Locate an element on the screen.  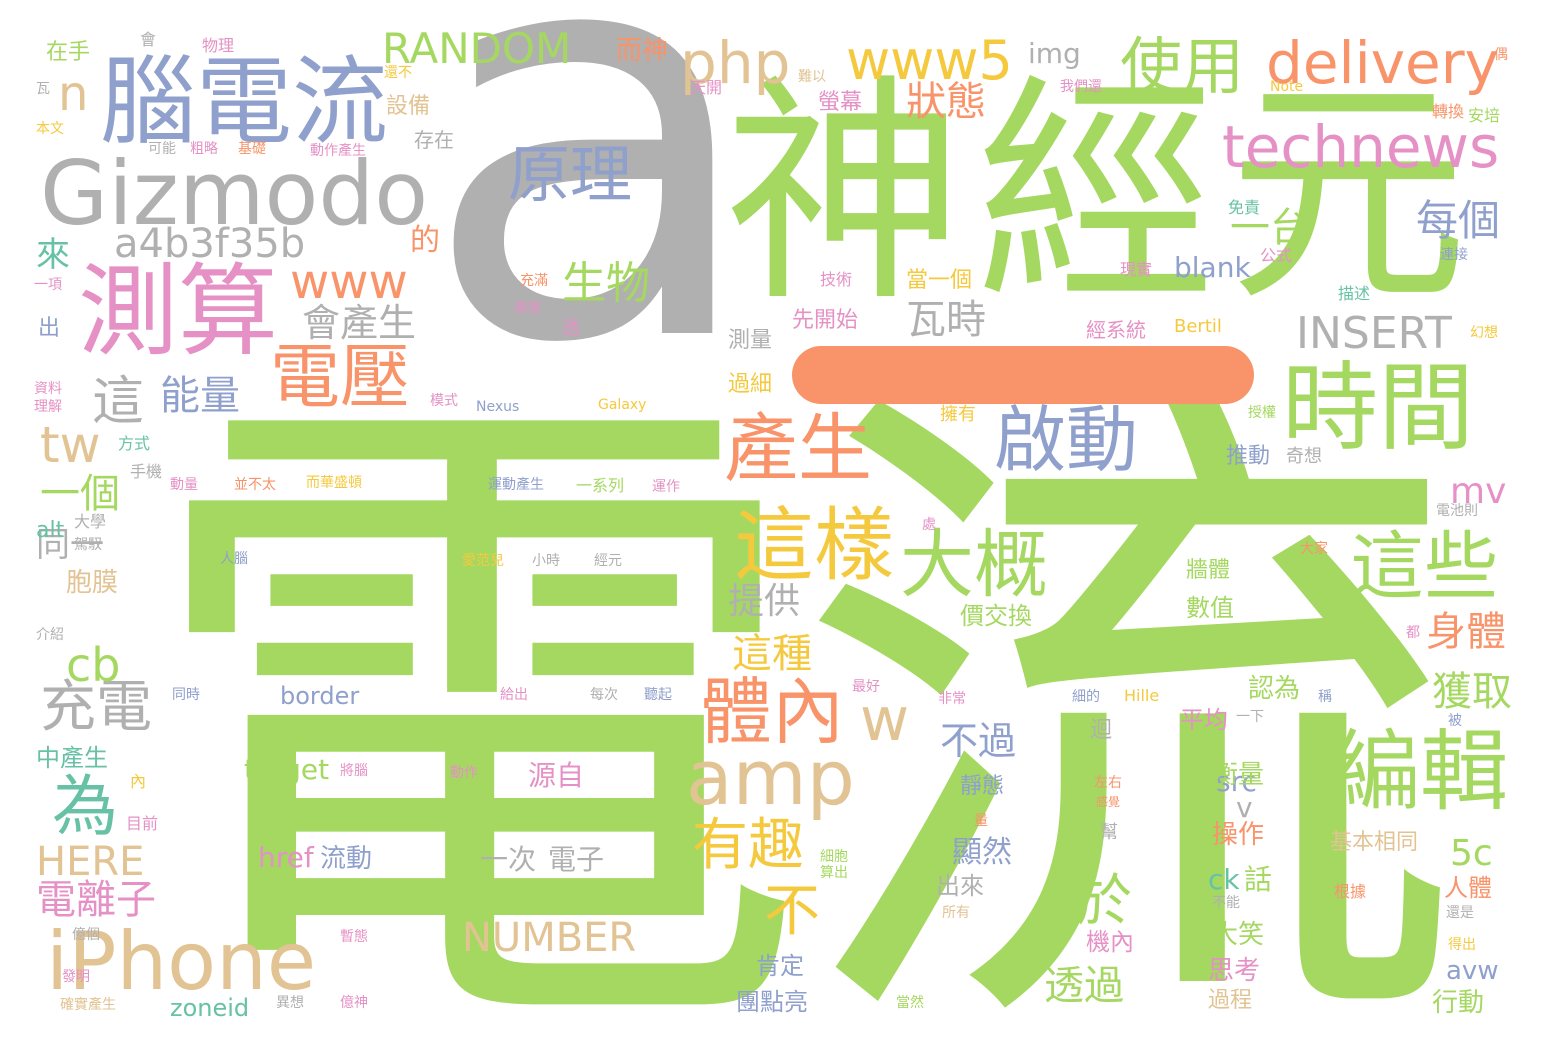
cloud-word-zuihao: 最好 is located at coordinates (866, 687).